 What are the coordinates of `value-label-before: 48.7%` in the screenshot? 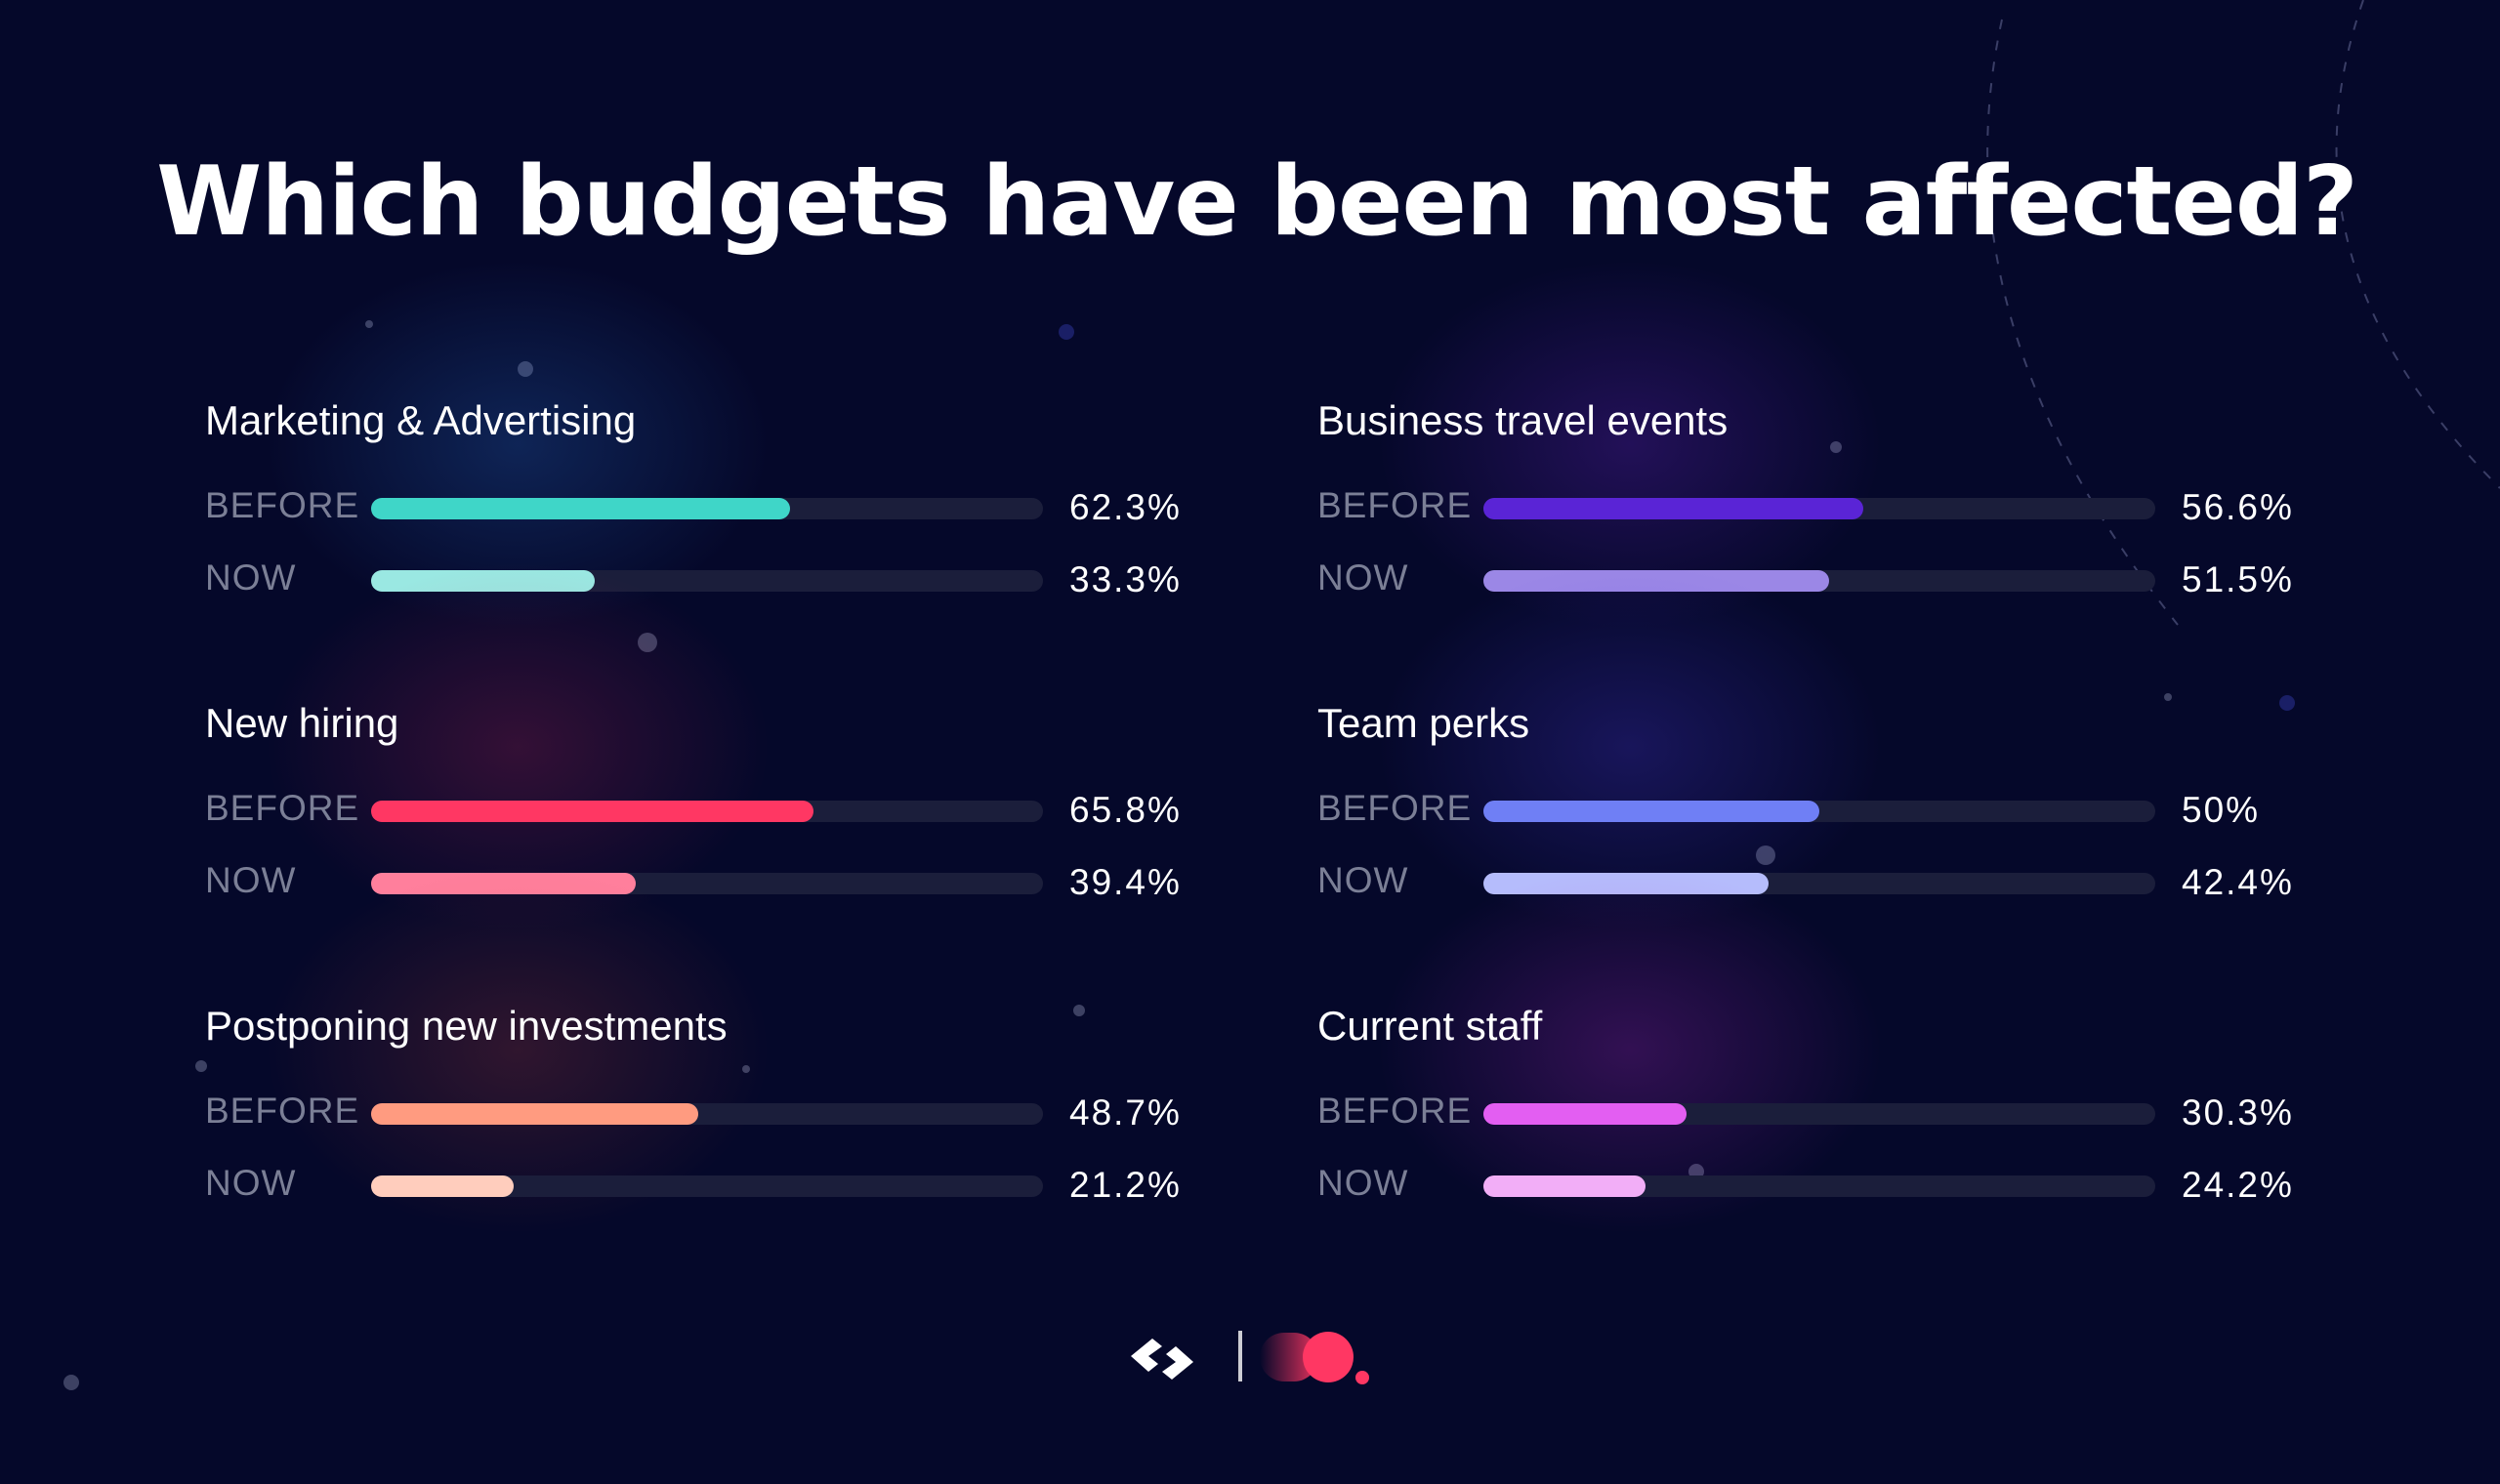 It's located at (1125, 1112).